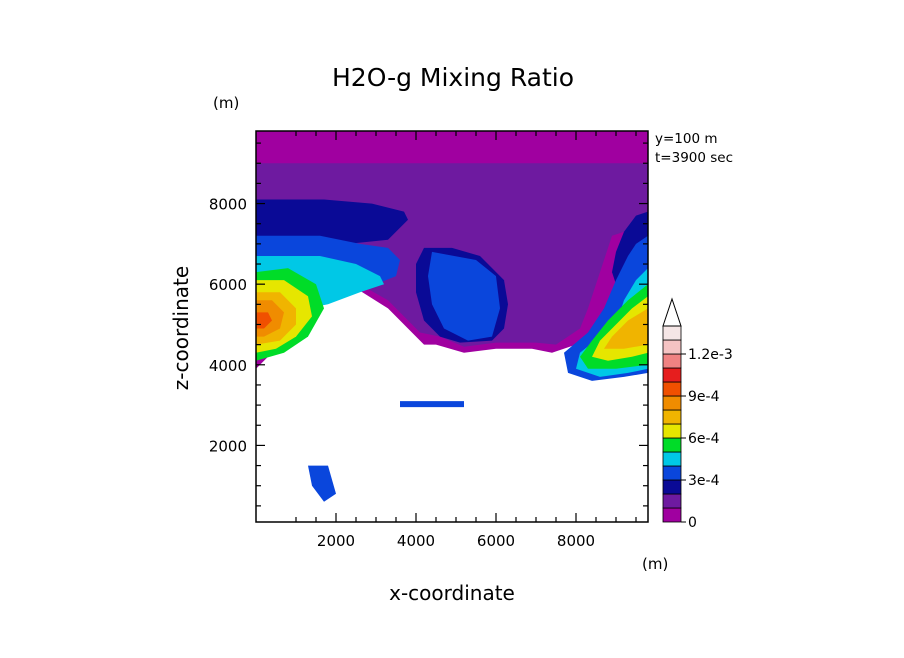 This screenshot has height=658, width=904. I want to click on y-tick-label: 6000, so click(228, 285).